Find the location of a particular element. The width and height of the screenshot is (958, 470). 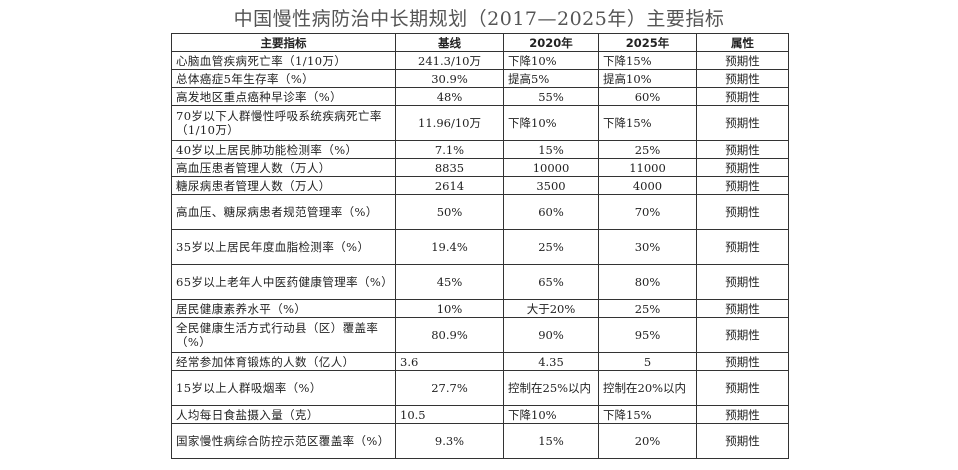

table-row: 高血压、糖尿病患者规范管理率（%） 50% 60% 70% 预期性 is located at coordinates (480, 212).